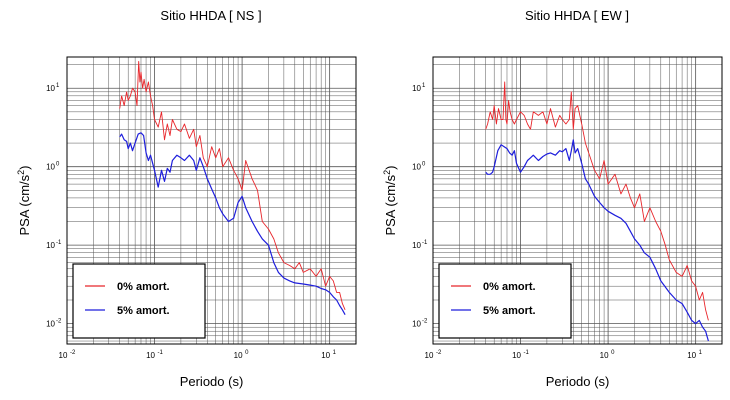 The image size is (730, 400). Describe the element at coordinates (232, 223) in the screenshot. I see `series-line-damped` at that location.